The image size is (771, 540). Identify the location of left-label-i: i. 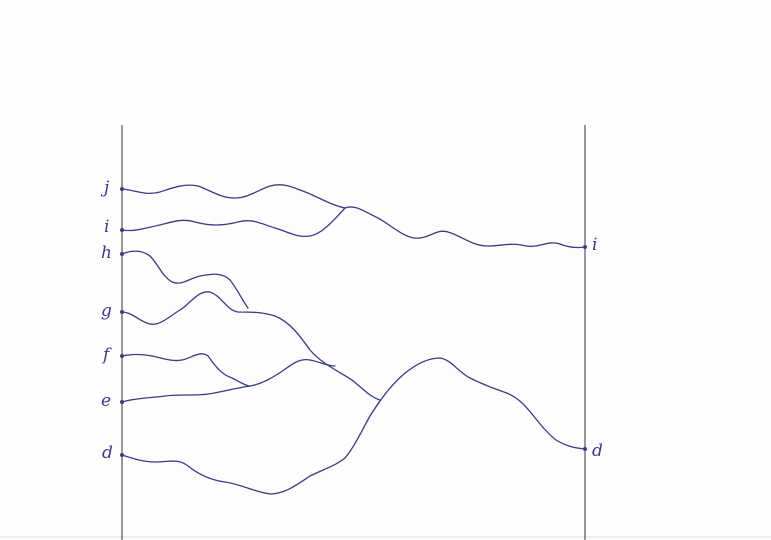
(106, 227).